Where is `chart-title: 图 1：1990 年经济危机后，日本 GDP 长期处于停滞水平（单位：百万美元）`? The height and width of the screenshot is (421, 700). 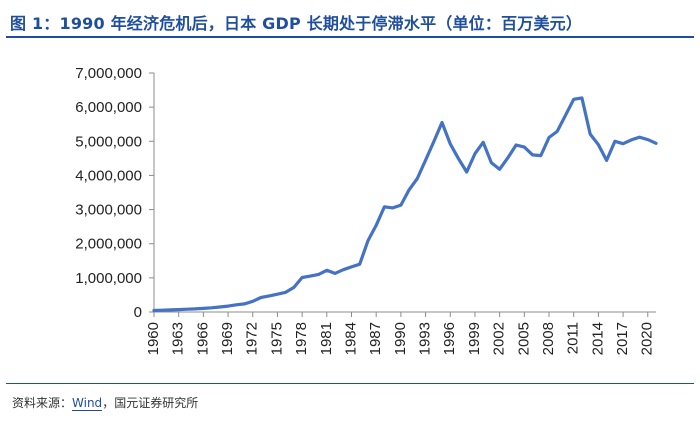 chart-title: 图 1：1990 年经济危机后，日本 GDP 长期处于停滞水平（单位：百万美元） is located at coordinates (296, 23).